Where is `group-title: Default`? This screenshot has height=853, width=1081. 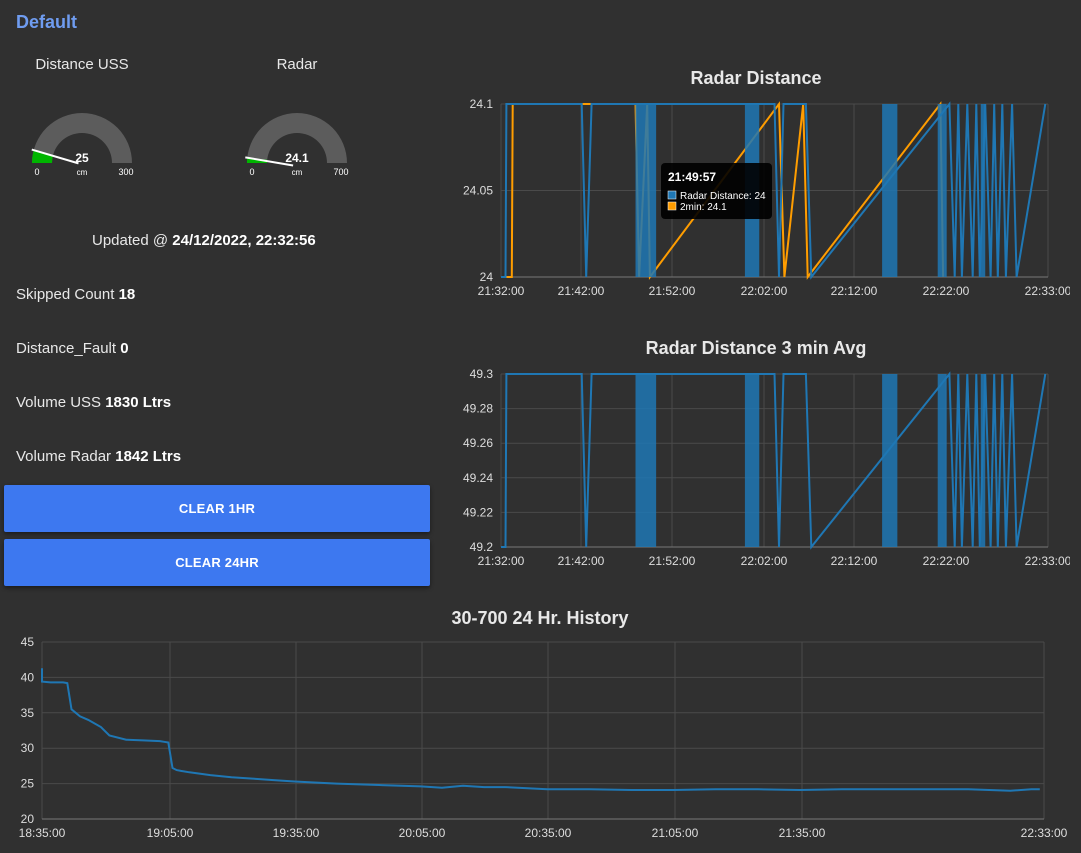 group-title: Default is located at coordinates (47, 22).